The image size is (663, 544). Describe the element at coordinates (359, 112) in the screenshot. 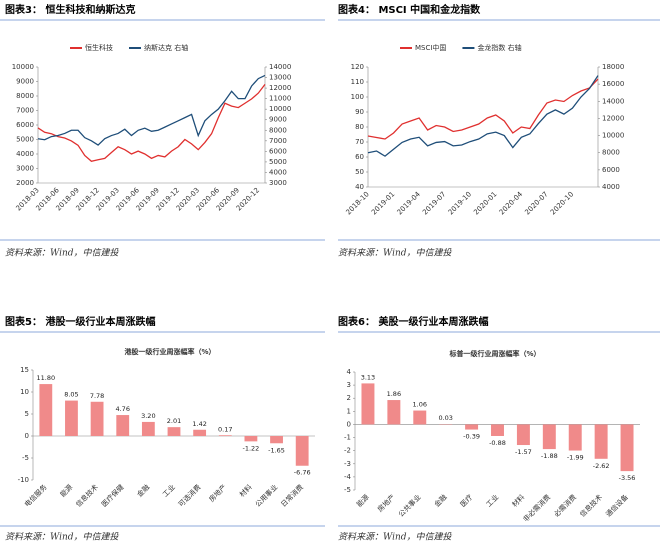

I see `y-tick-label: 90` at that location.